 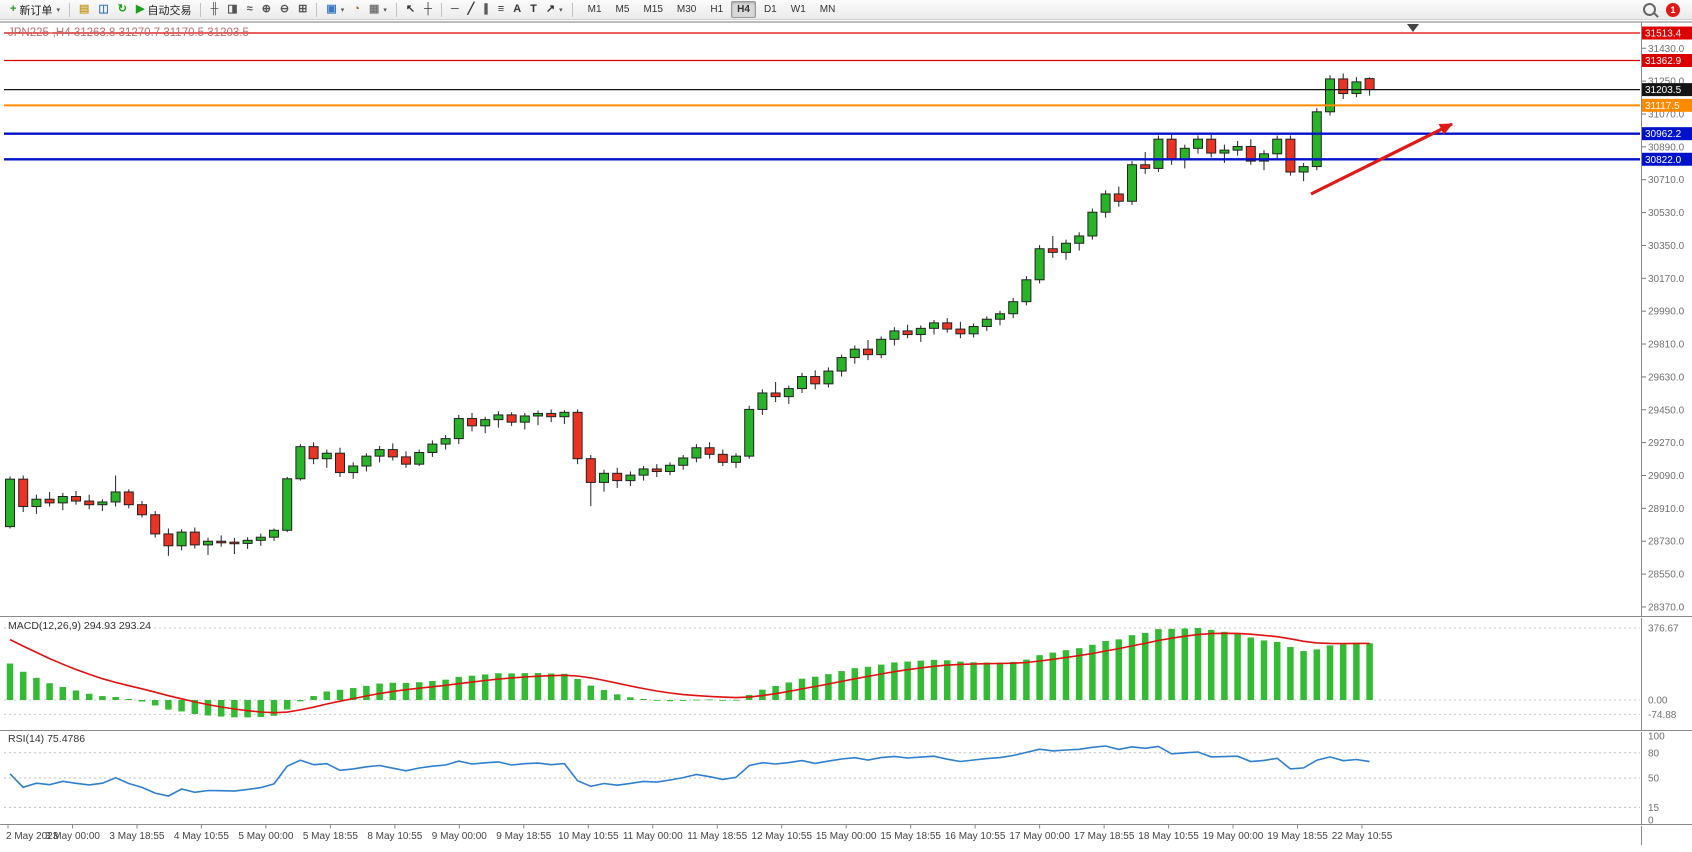 I want to click on timeframe-m30-button: M30, so click(x=686, y=9).